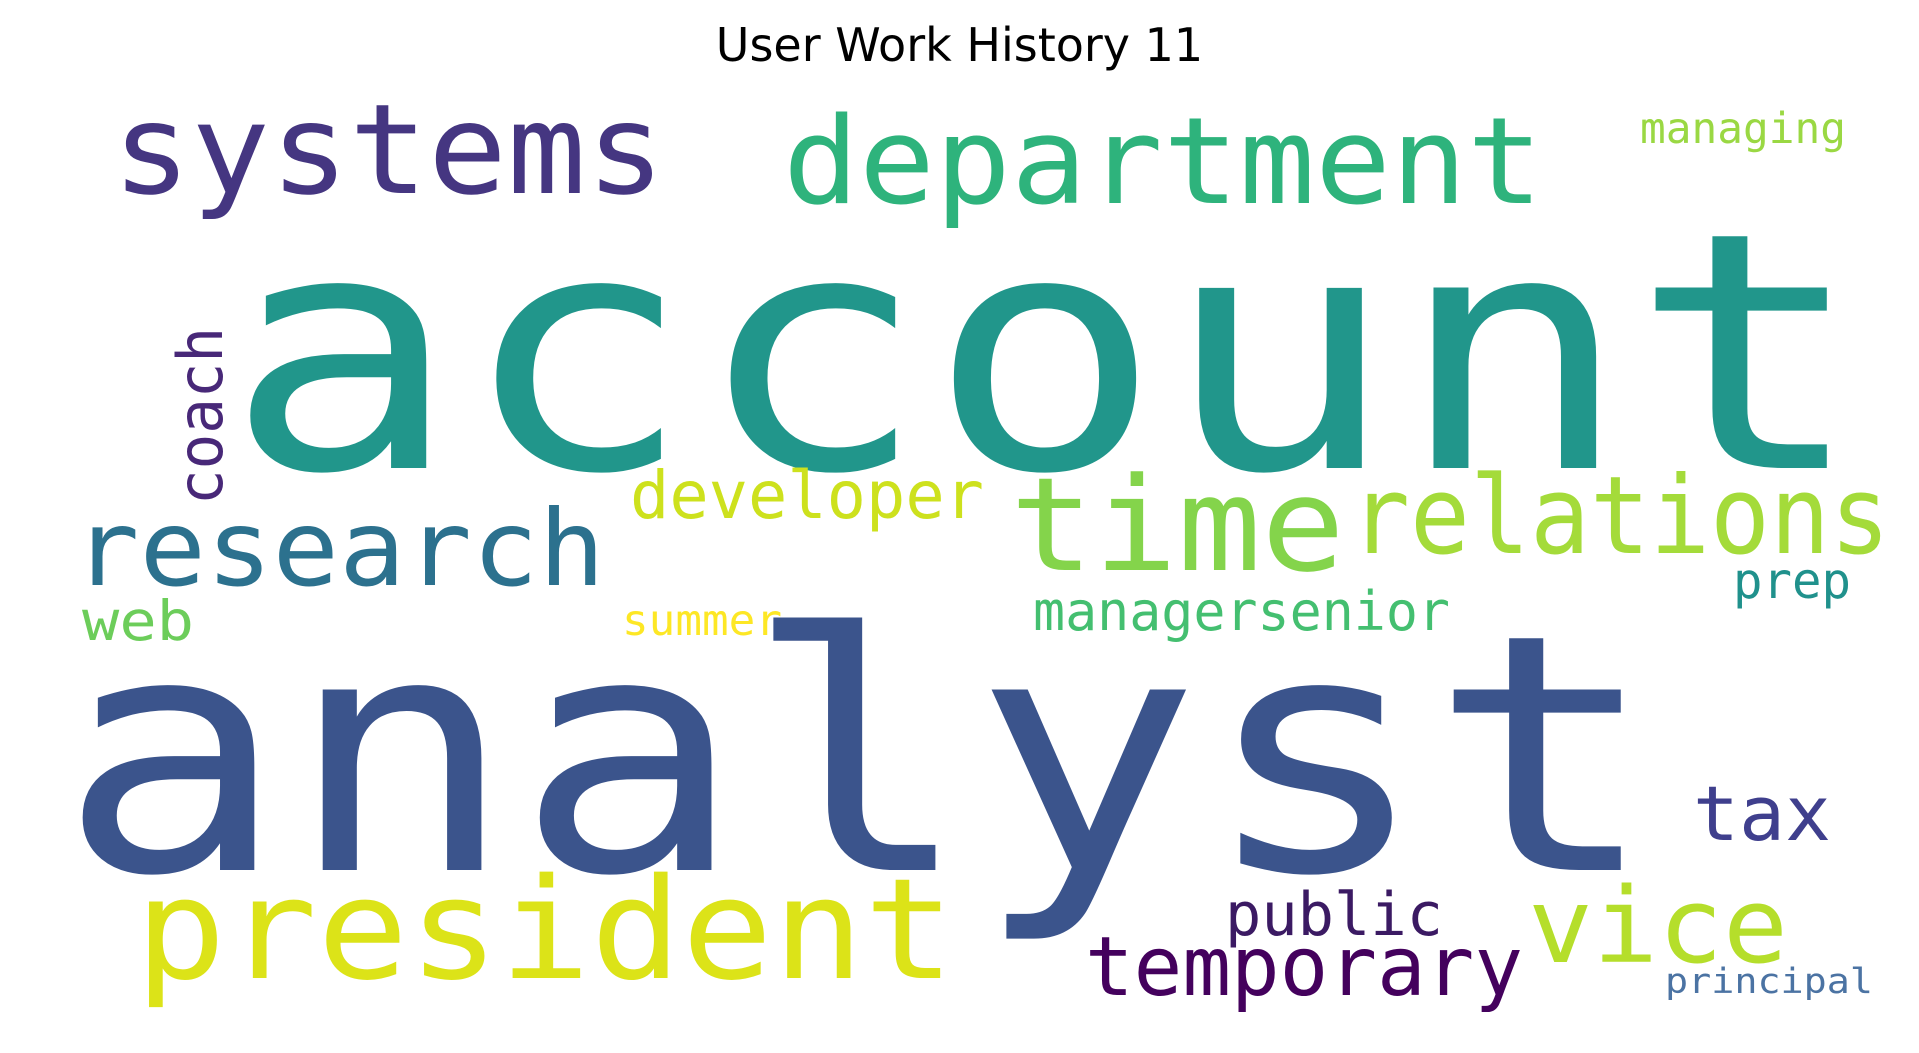 This screenshot has width=1919, height=1053. What do you see at coordinates (1334, 915) in the screenshot?
I see `word-public: public` at bounding box center [1334, 915].